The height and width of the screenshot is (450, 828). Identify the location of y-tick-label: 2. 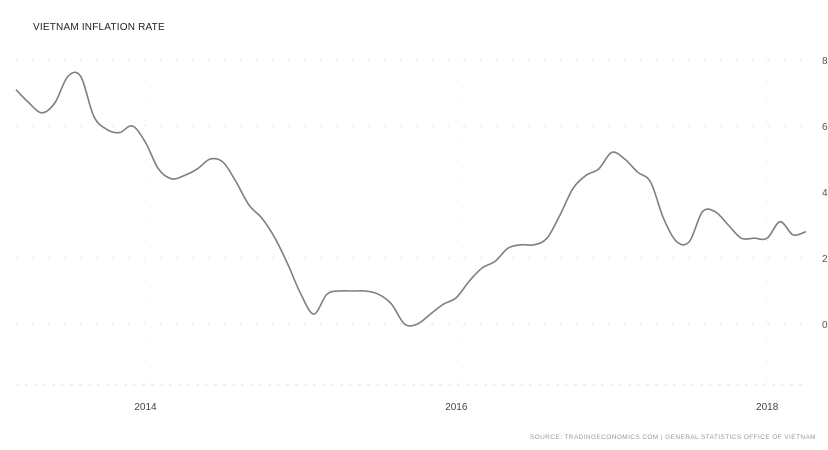
(825, 259).